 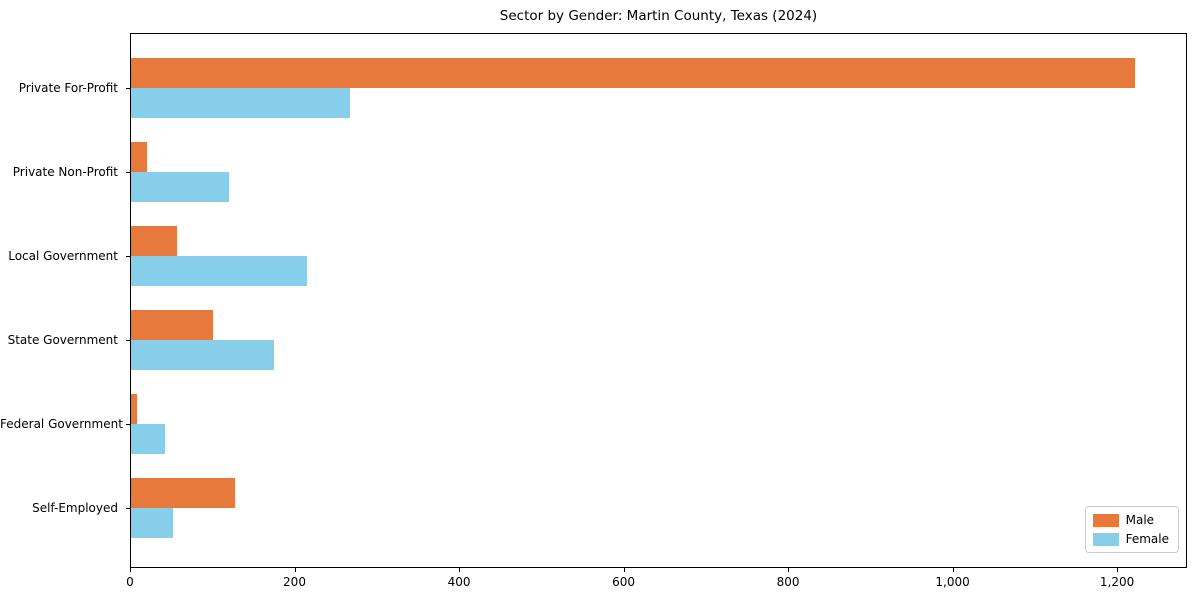 What do you see at coordinates (154, 241) in the screenshot?
I see `bar-male-local-government` at bounding box center [154, 241].